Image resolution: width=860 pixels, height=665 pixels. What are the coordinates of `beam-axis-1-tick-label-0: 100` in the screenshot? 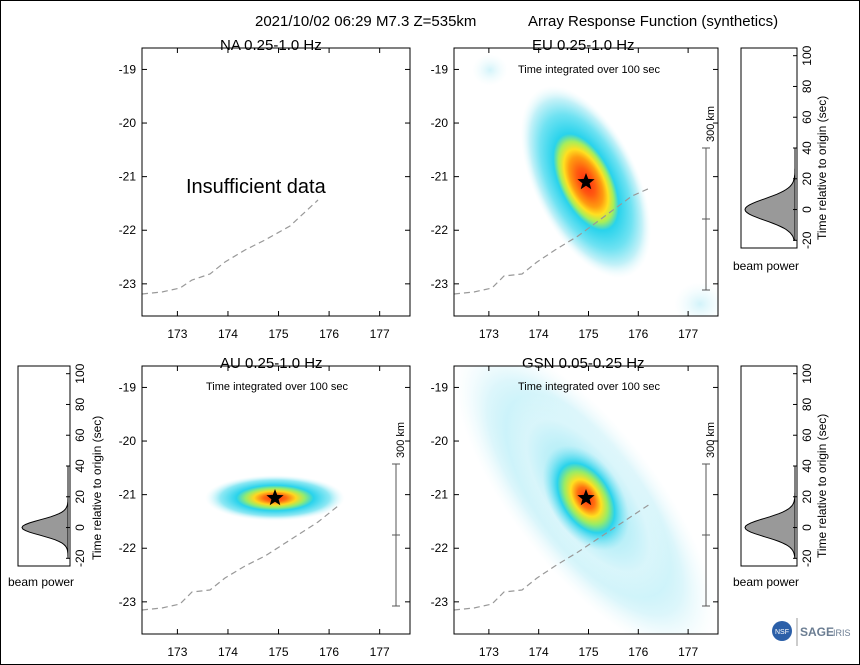 It's located at (80, 373).